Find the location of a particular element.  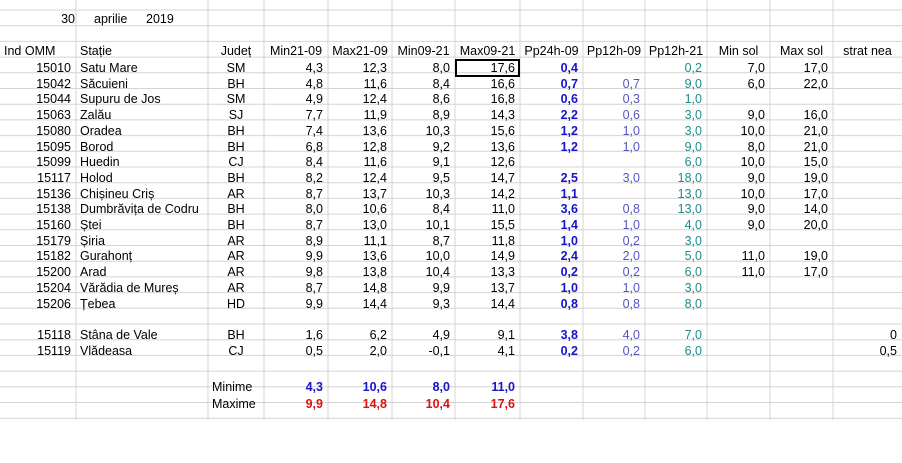

cell-max09-21: 13,6 is located at coordinates (502, 146).